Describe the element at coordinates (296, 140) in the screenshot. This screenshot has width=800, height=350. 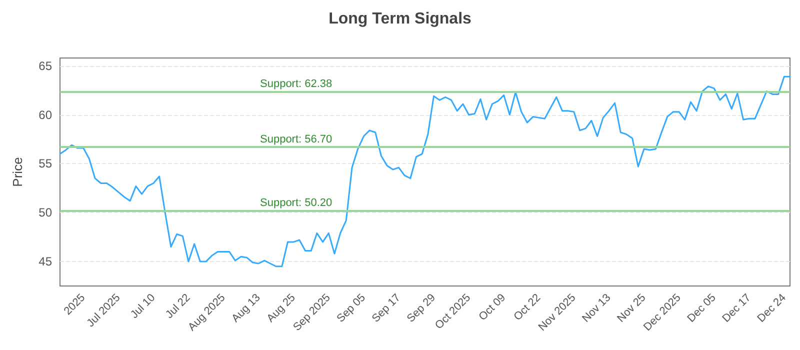
I see `ref-line-label: Support: 56.70` at that location.